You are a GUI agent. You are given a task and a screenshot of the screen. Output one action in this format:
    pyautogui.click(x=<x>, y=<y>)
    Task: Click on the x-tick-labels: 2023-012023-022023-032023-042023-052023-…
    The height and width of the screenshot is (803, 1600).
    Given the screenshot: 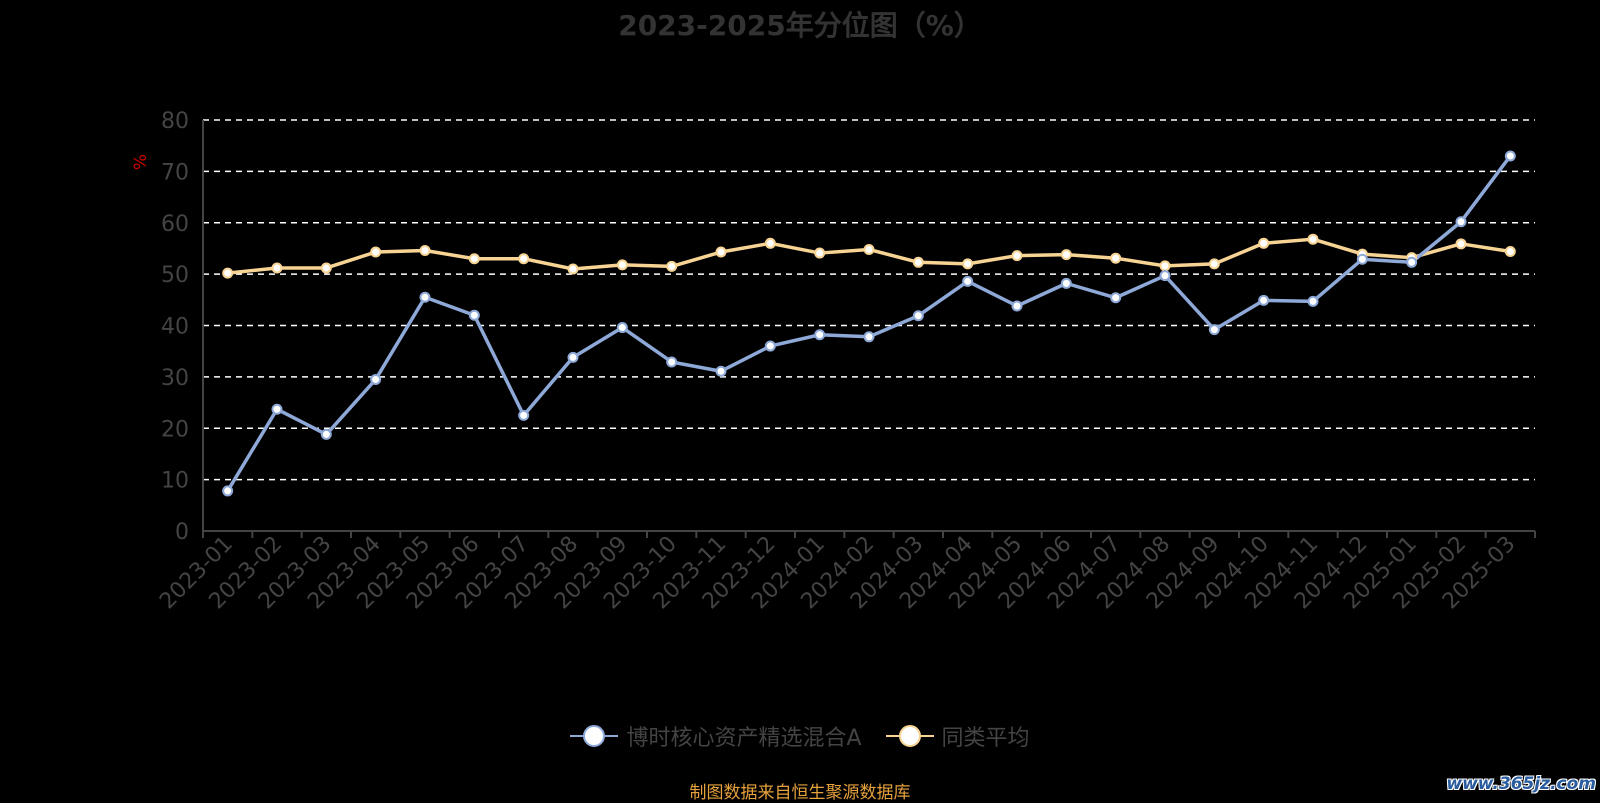 What is the action you would take?
    pyautogui.click(x=837, y=573)
    